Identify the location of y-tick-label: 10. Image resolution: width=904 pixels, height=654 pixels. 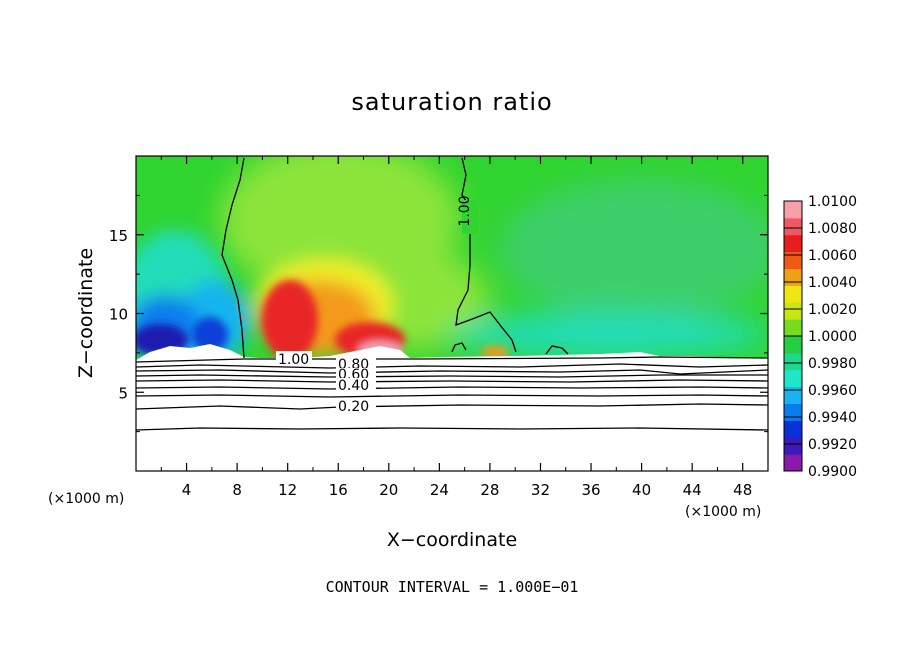
(118, 315).